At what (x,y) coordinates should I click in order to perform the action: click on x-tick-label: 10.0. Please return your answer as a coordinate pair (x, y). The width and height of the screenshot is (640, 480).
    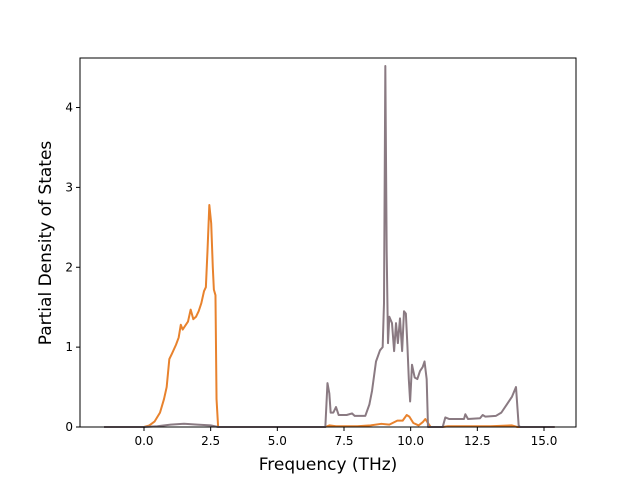
    Looking at the image, I should click on (410, 441).